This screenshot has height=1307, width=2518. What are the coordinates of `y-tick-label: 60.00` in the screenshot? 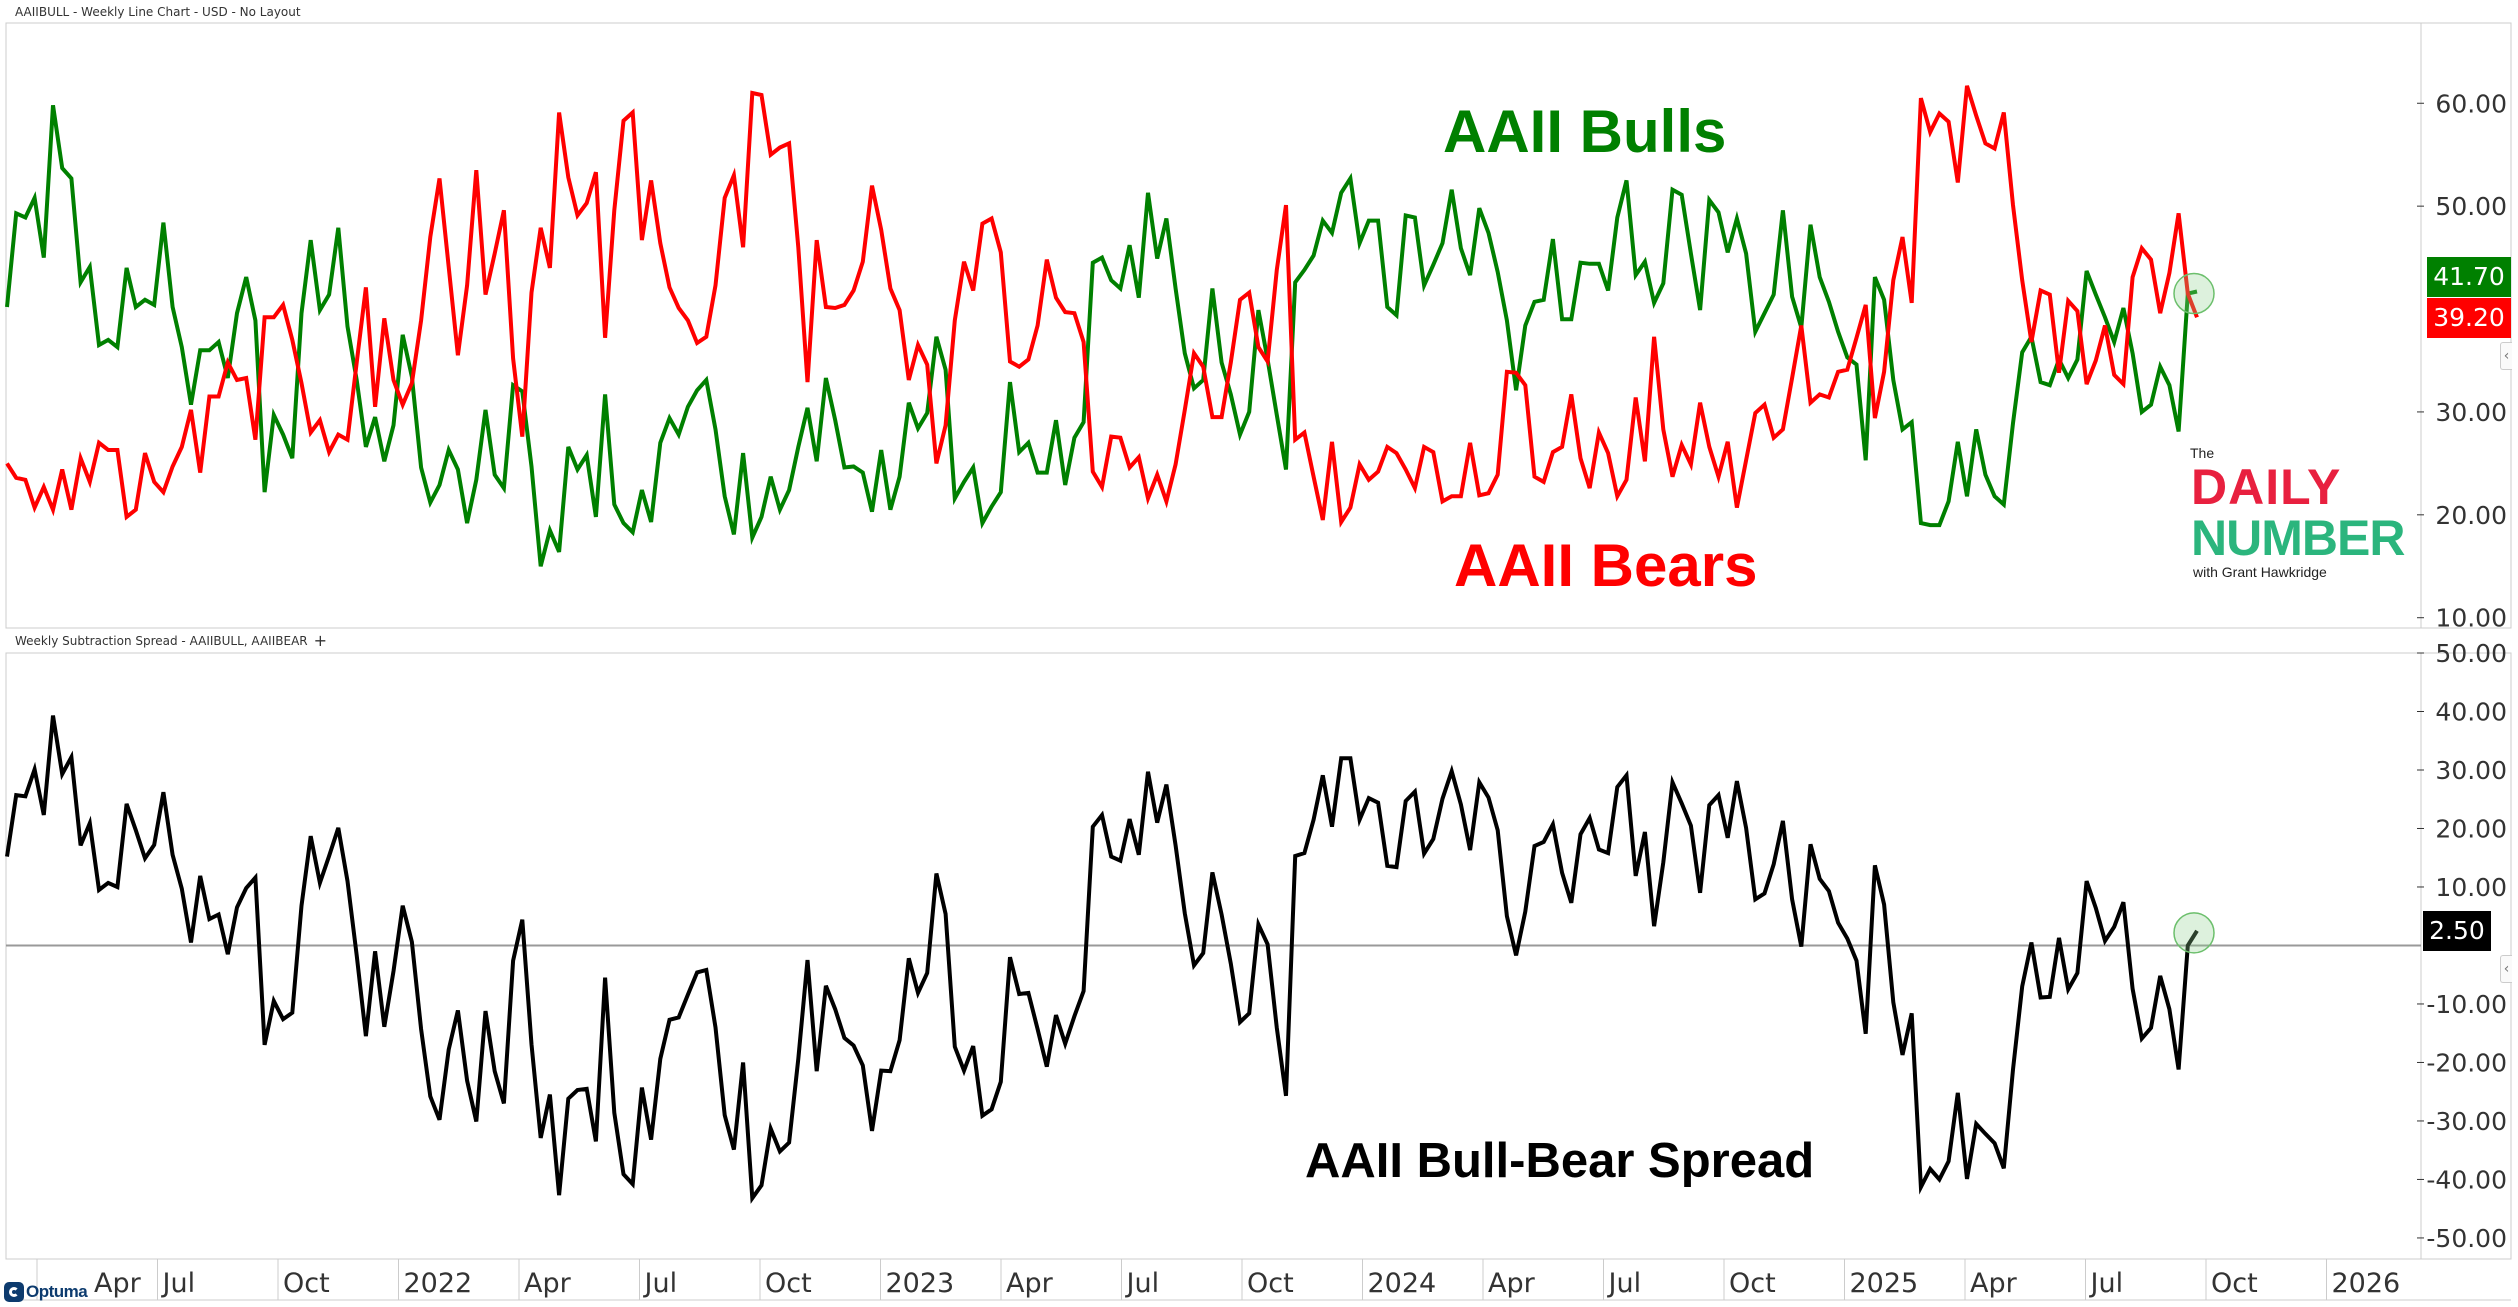 It's located at (2471, 103).